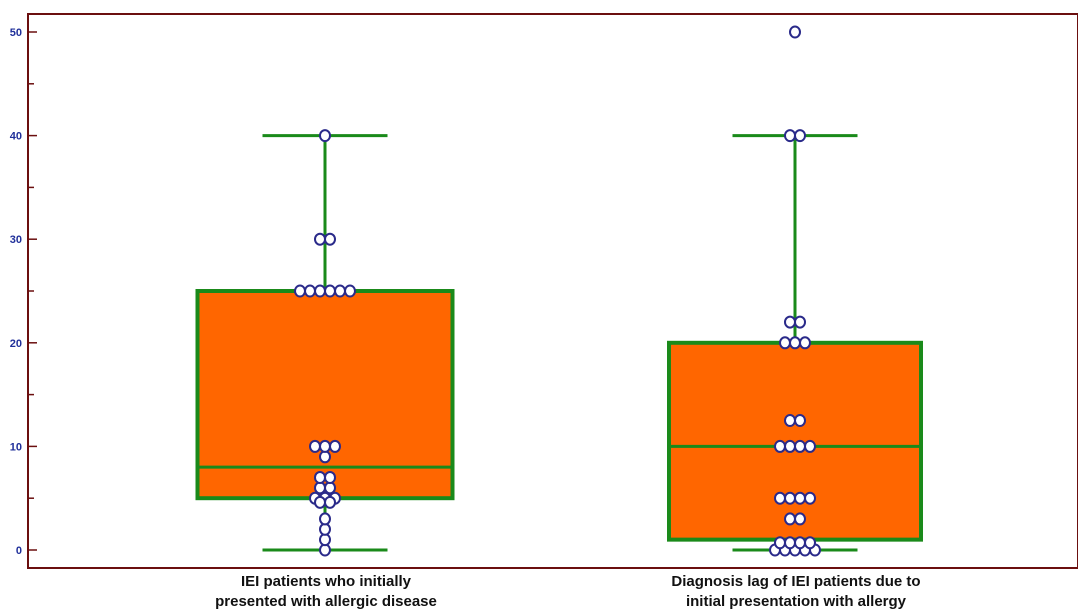 The height and width of the screenshot is (614, 1078). What do you see at coordinates (16, 344) in the screenshot?
I see `y-tick-label: 20` at bounding box center [16, 344].